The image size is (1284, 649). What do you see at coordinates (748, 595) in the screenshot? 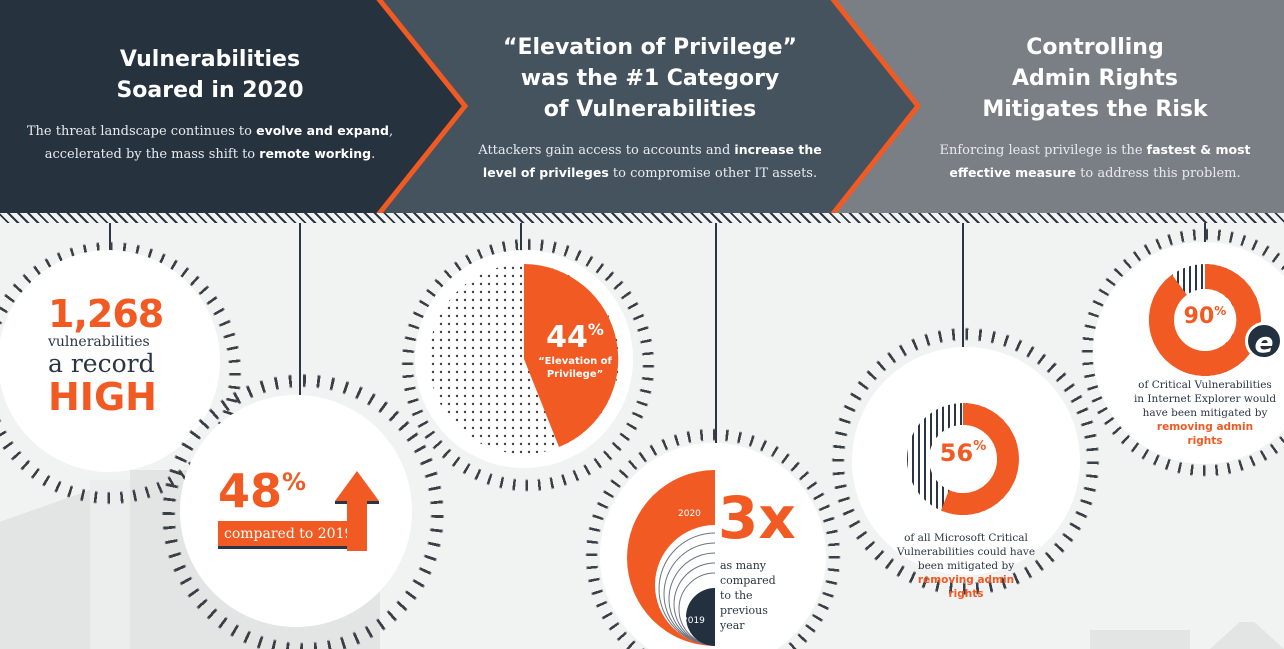
I see `threefold-description: as many compared to the previous year` at bounding box center [748, 595].